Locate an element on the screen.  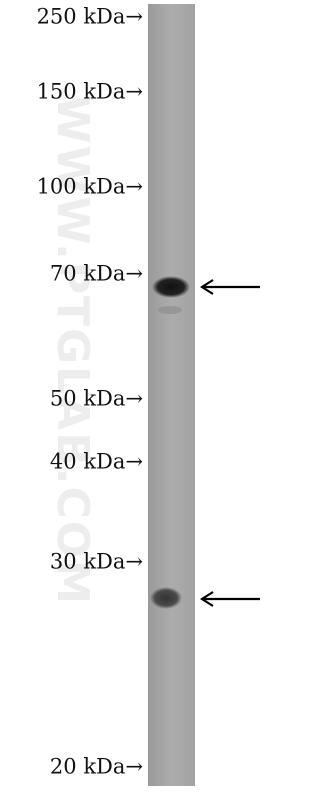
marker-label: 150 kDa→ is located at coordinates (90, 92).